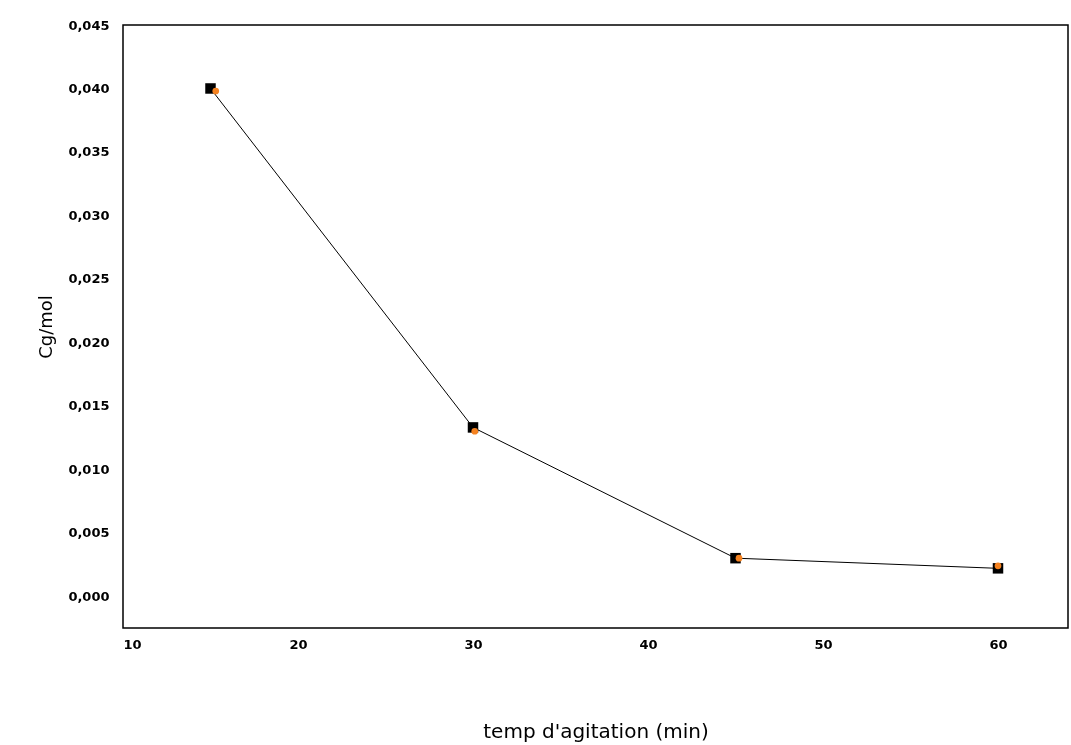 Image resolution: width=1071 pixels, height=745 pixels. Describe the element at coordinates (473, 644) in the screenshot. I see `x-tick-label: 30` at that location.